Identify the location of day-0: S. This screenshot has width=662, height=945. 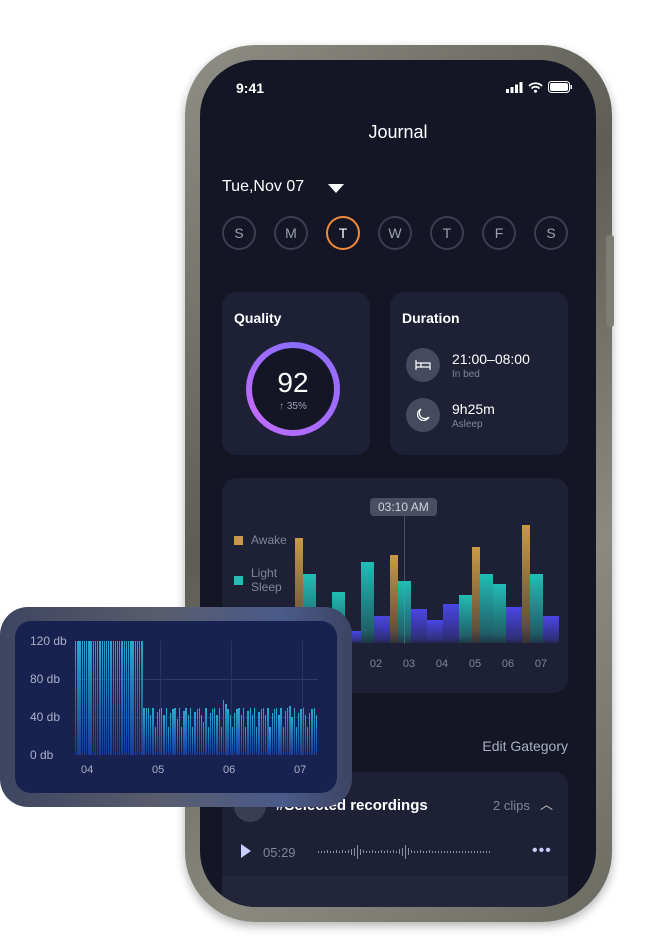
(239, 233).